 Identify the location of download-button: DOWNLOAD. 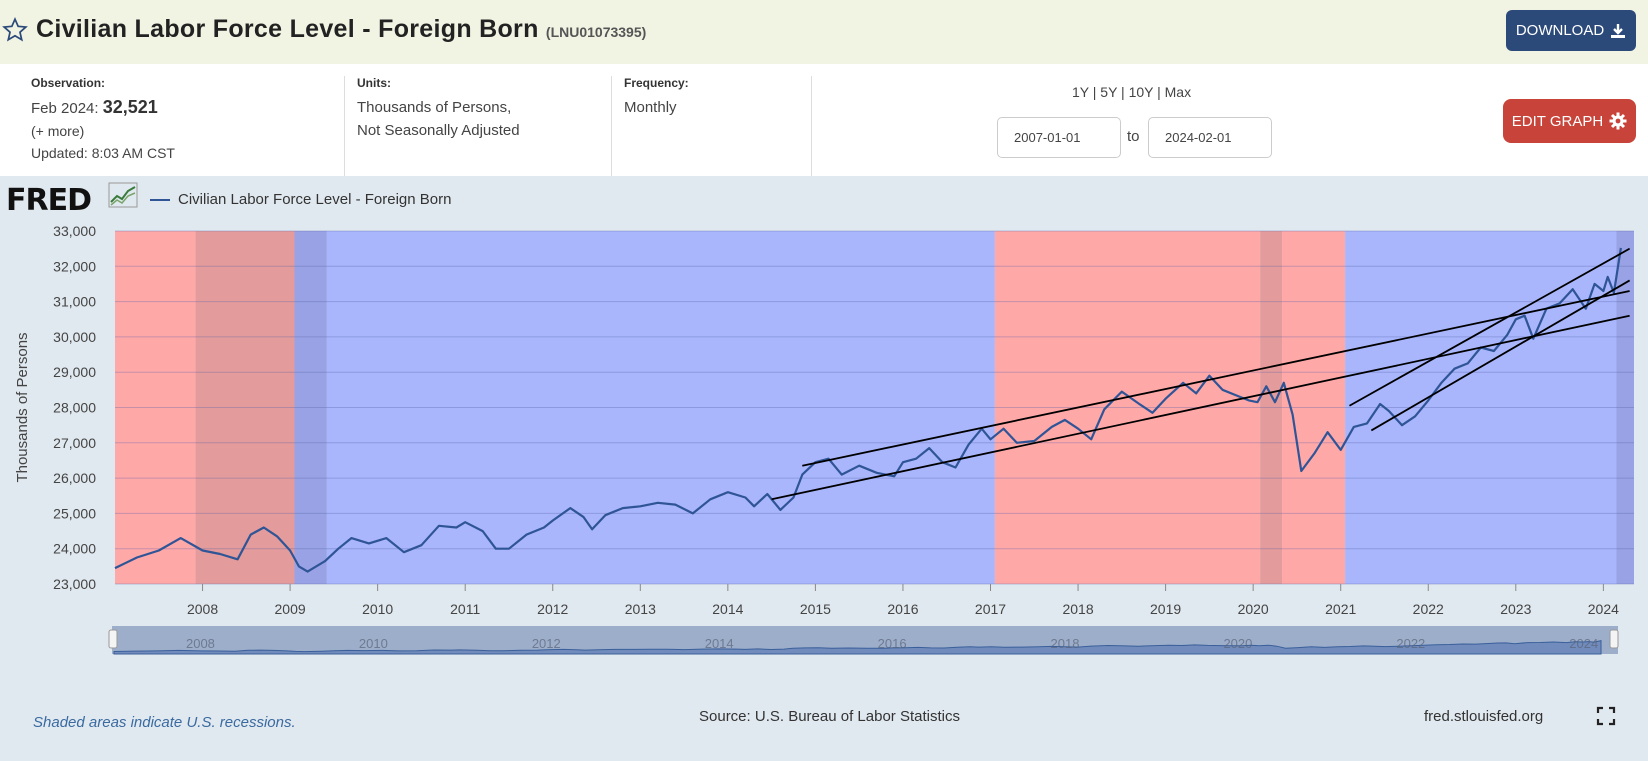
(1571, 30).